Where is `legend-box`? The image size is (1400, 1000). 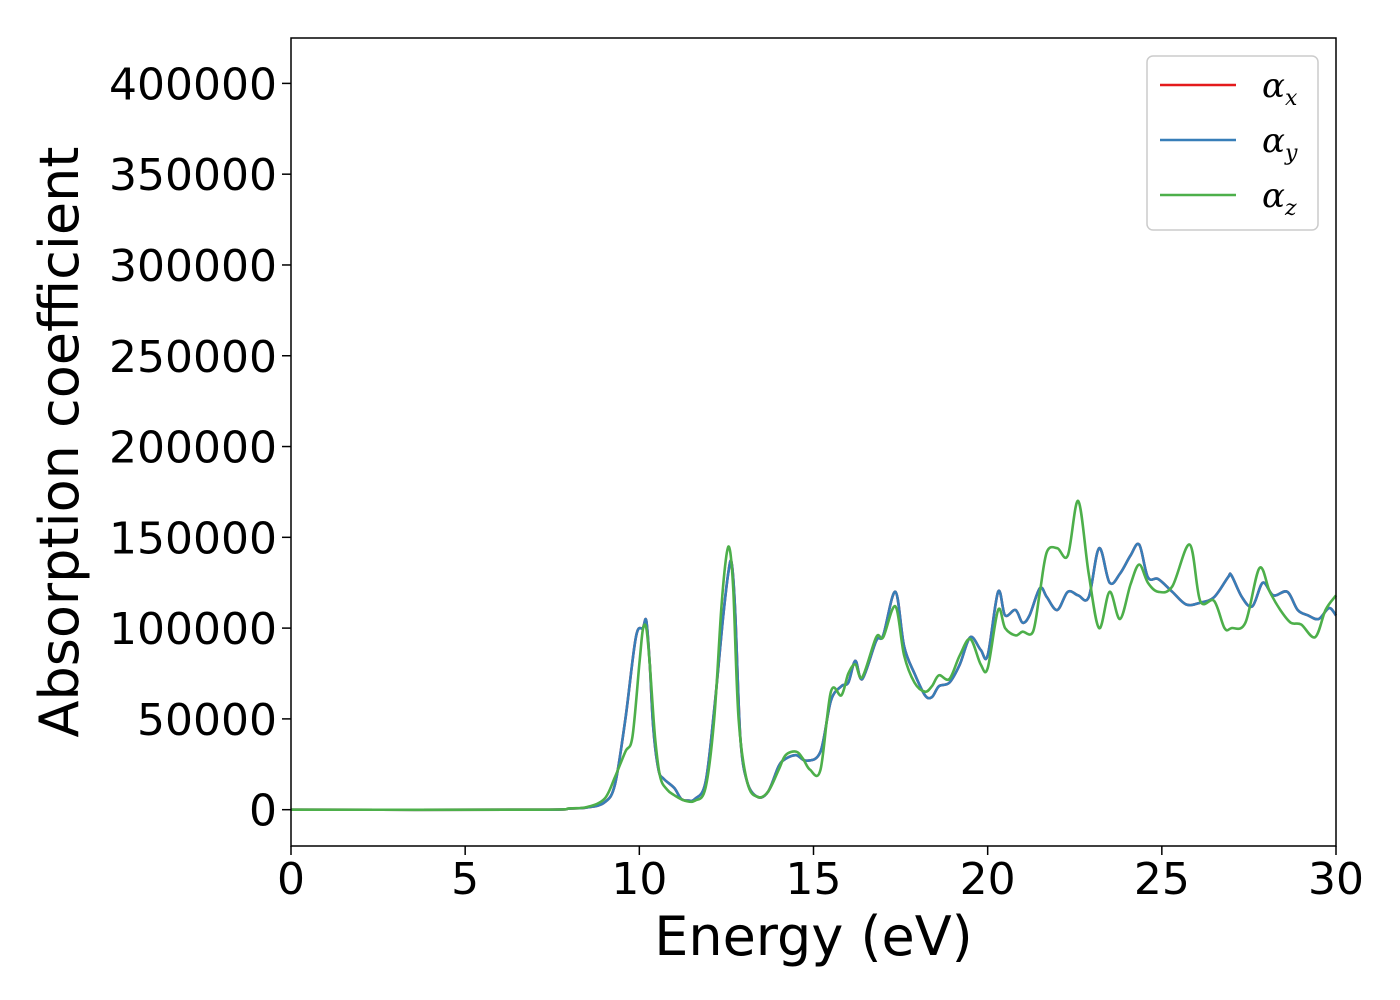
legend-box is located at coordinates (1232, 143).